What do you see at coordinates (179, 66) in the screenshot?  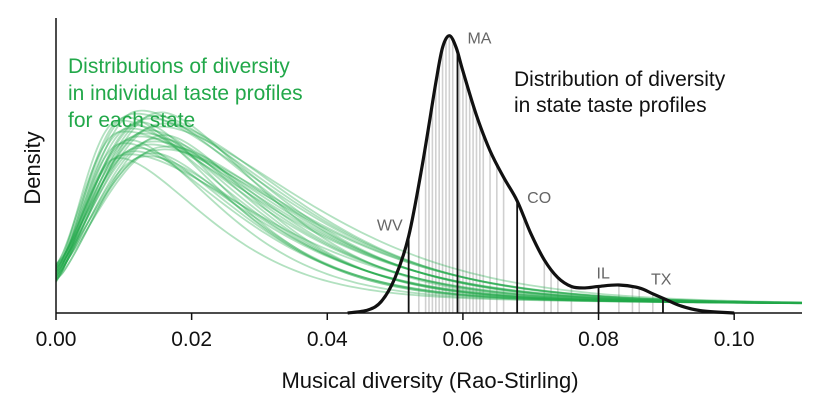 I see `green-annotation-line-1: Distributions of diversity` at bounding box center [179, 66].